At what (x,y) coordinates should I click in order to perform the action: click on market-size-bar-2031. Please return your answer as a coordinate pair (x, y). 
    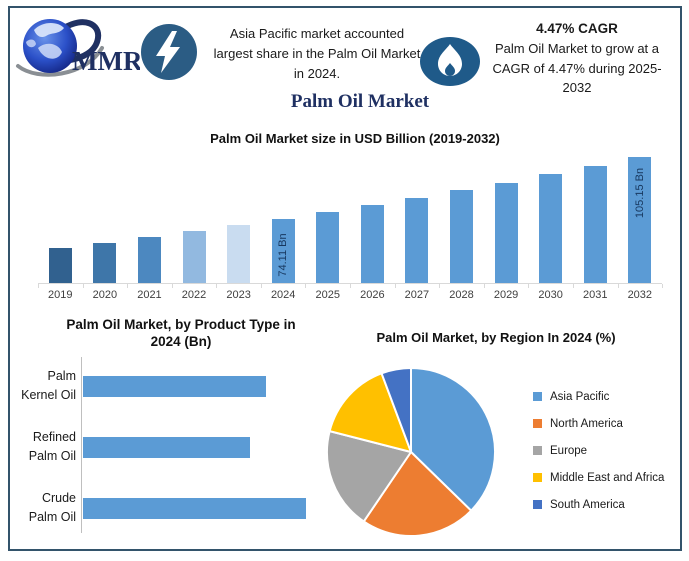
    Looking at the image, I should click on (595, 224).